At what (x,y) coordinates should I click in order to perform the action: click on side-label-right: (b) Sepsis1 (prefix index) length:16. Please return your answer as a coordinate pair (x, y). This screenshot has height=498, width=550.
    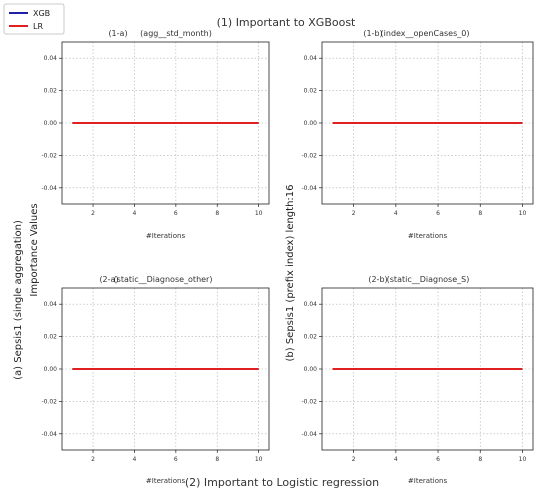
    Looking at the image, I should click on (290, 272).